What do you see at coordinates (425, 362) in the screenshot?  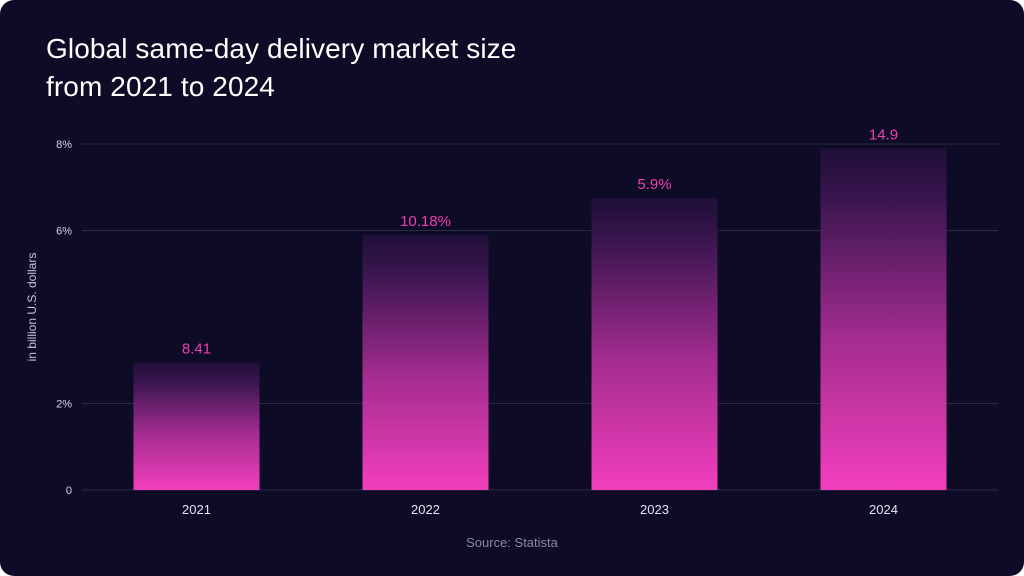 I see `bar-2022` at bounding box center [425, 362].